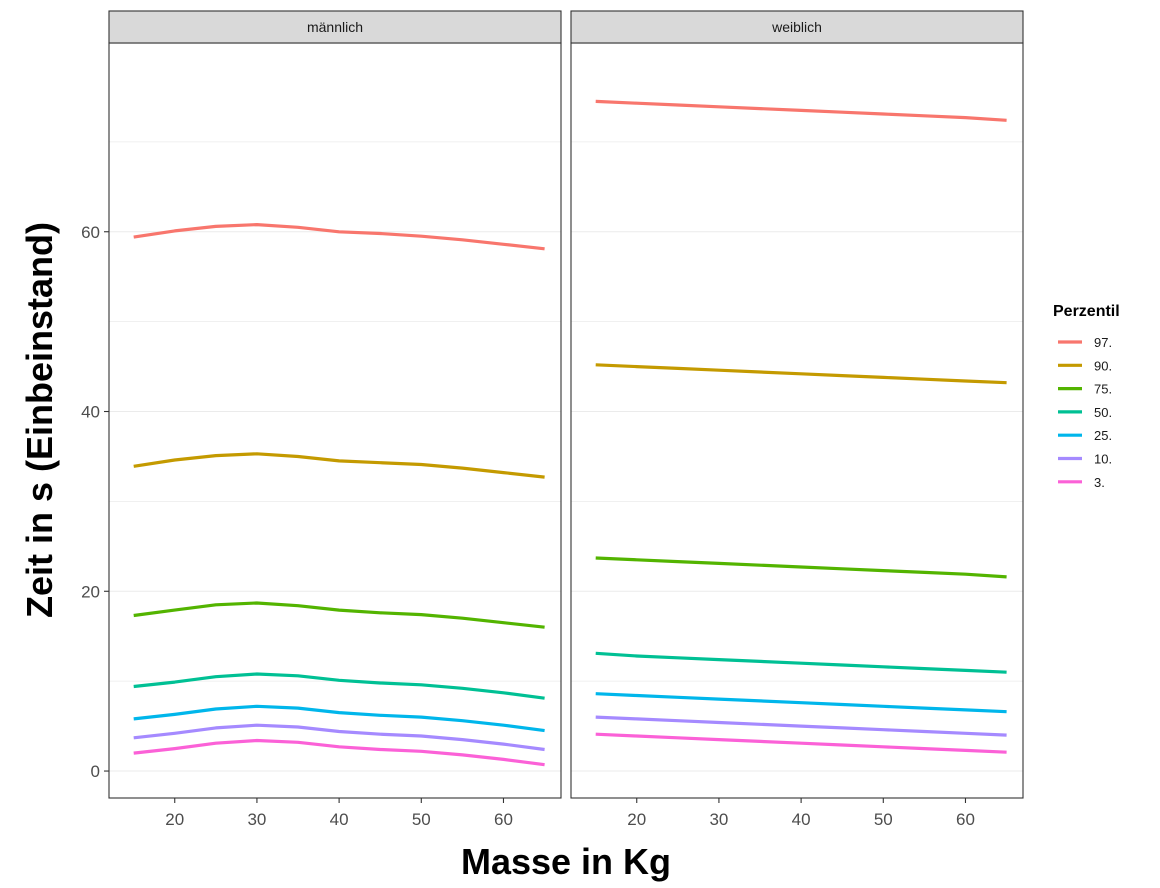 The height and width of the screenshot is (888, 1160). I want to click on legend-item: 50., so click(1085, 412).